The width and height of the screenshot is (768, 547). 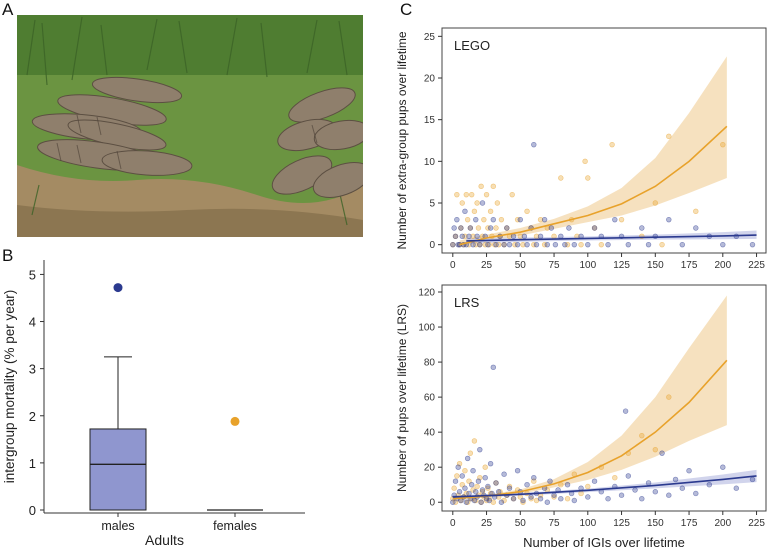 What do you see at coordinates (430, 162) in the screenshot?
I see `y-tick-label: 10` at bounding box center [430, 162].